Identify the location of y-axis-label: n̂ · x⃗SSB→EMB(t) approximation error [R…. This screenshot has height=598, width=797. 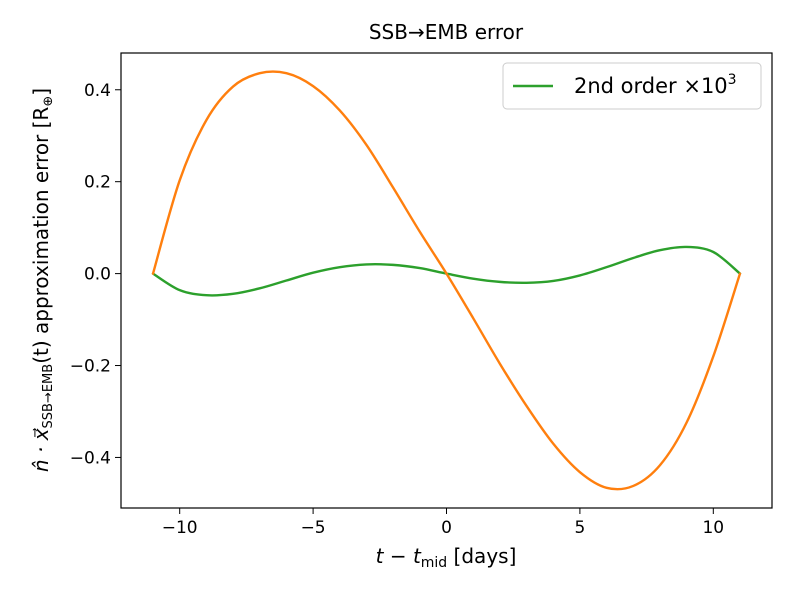
(42, 280).